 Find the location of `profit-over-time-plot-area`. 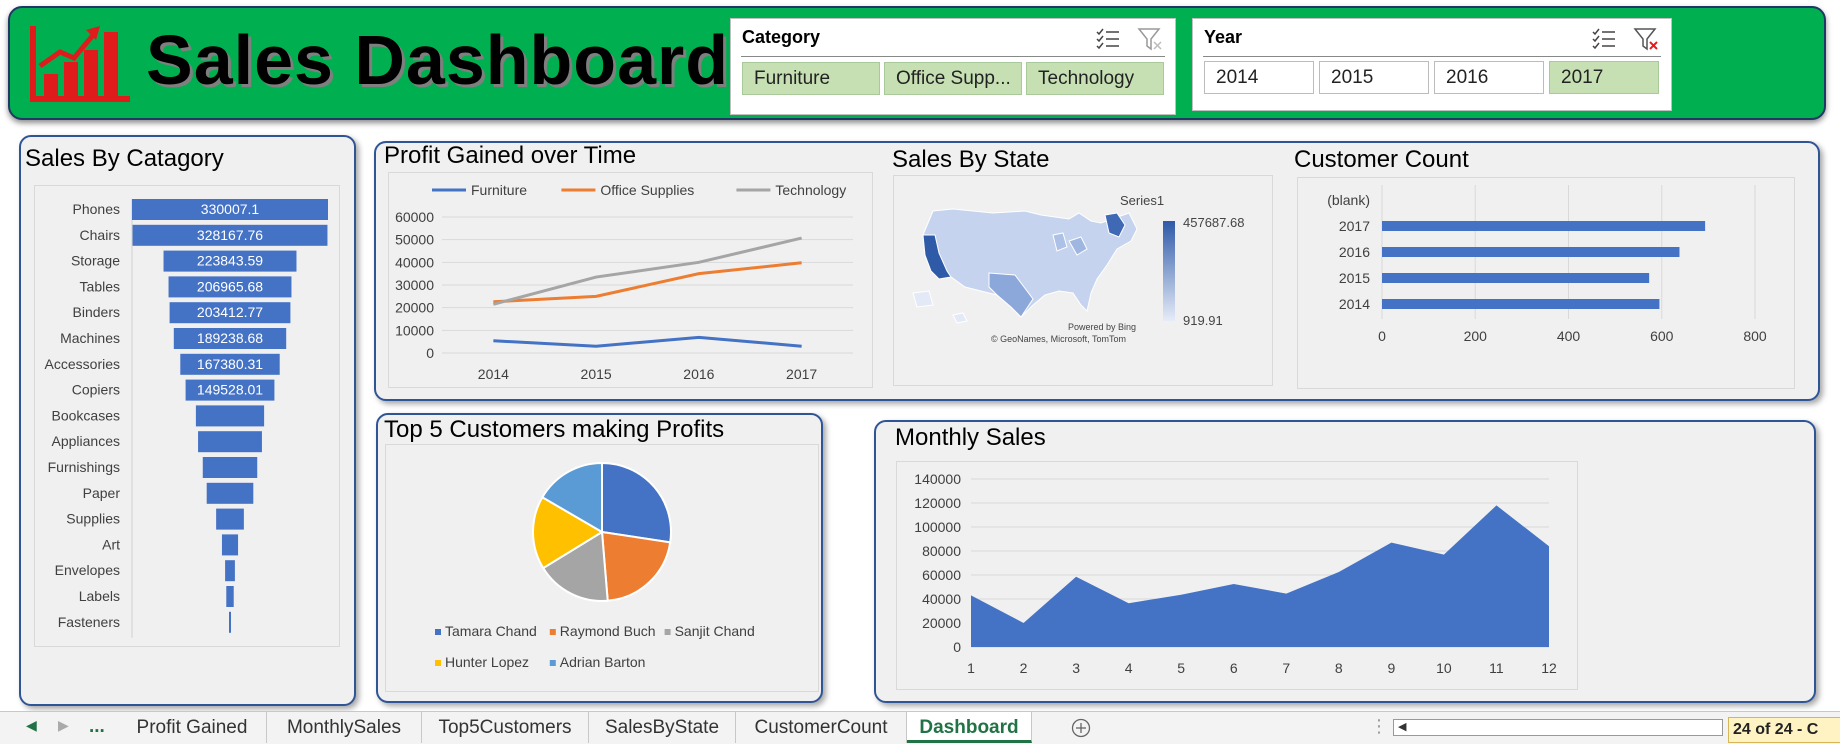

profit-over-time-plot-area is located at coordinates (630, 280).